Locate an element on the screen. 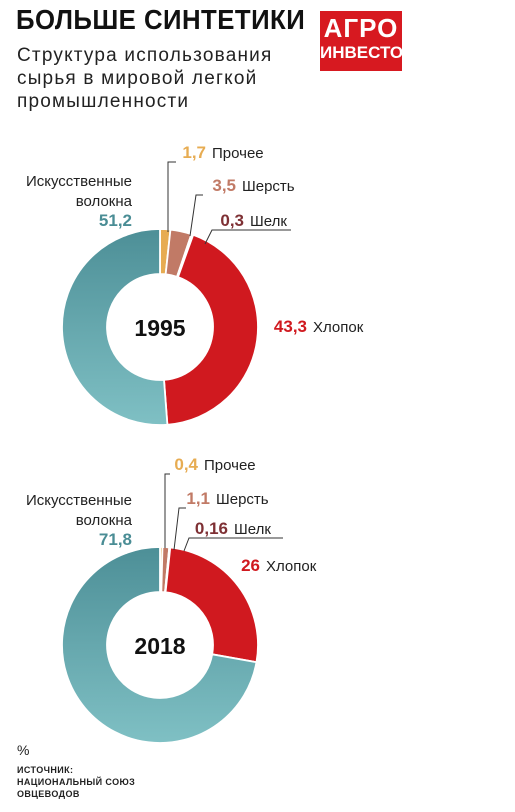  chart-title: БОЛЬШЕ СИНТЕТИКИ is located at coordinates (161, 19).